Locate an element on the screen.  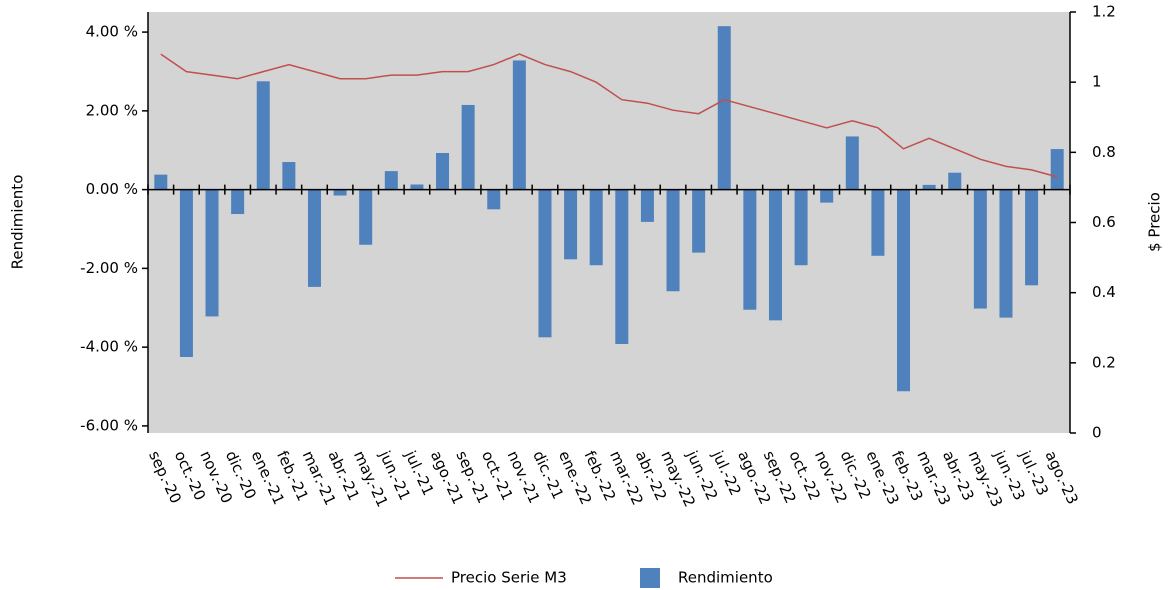
y-tick-label: 2.00 % is located at coordinates (112, 110).